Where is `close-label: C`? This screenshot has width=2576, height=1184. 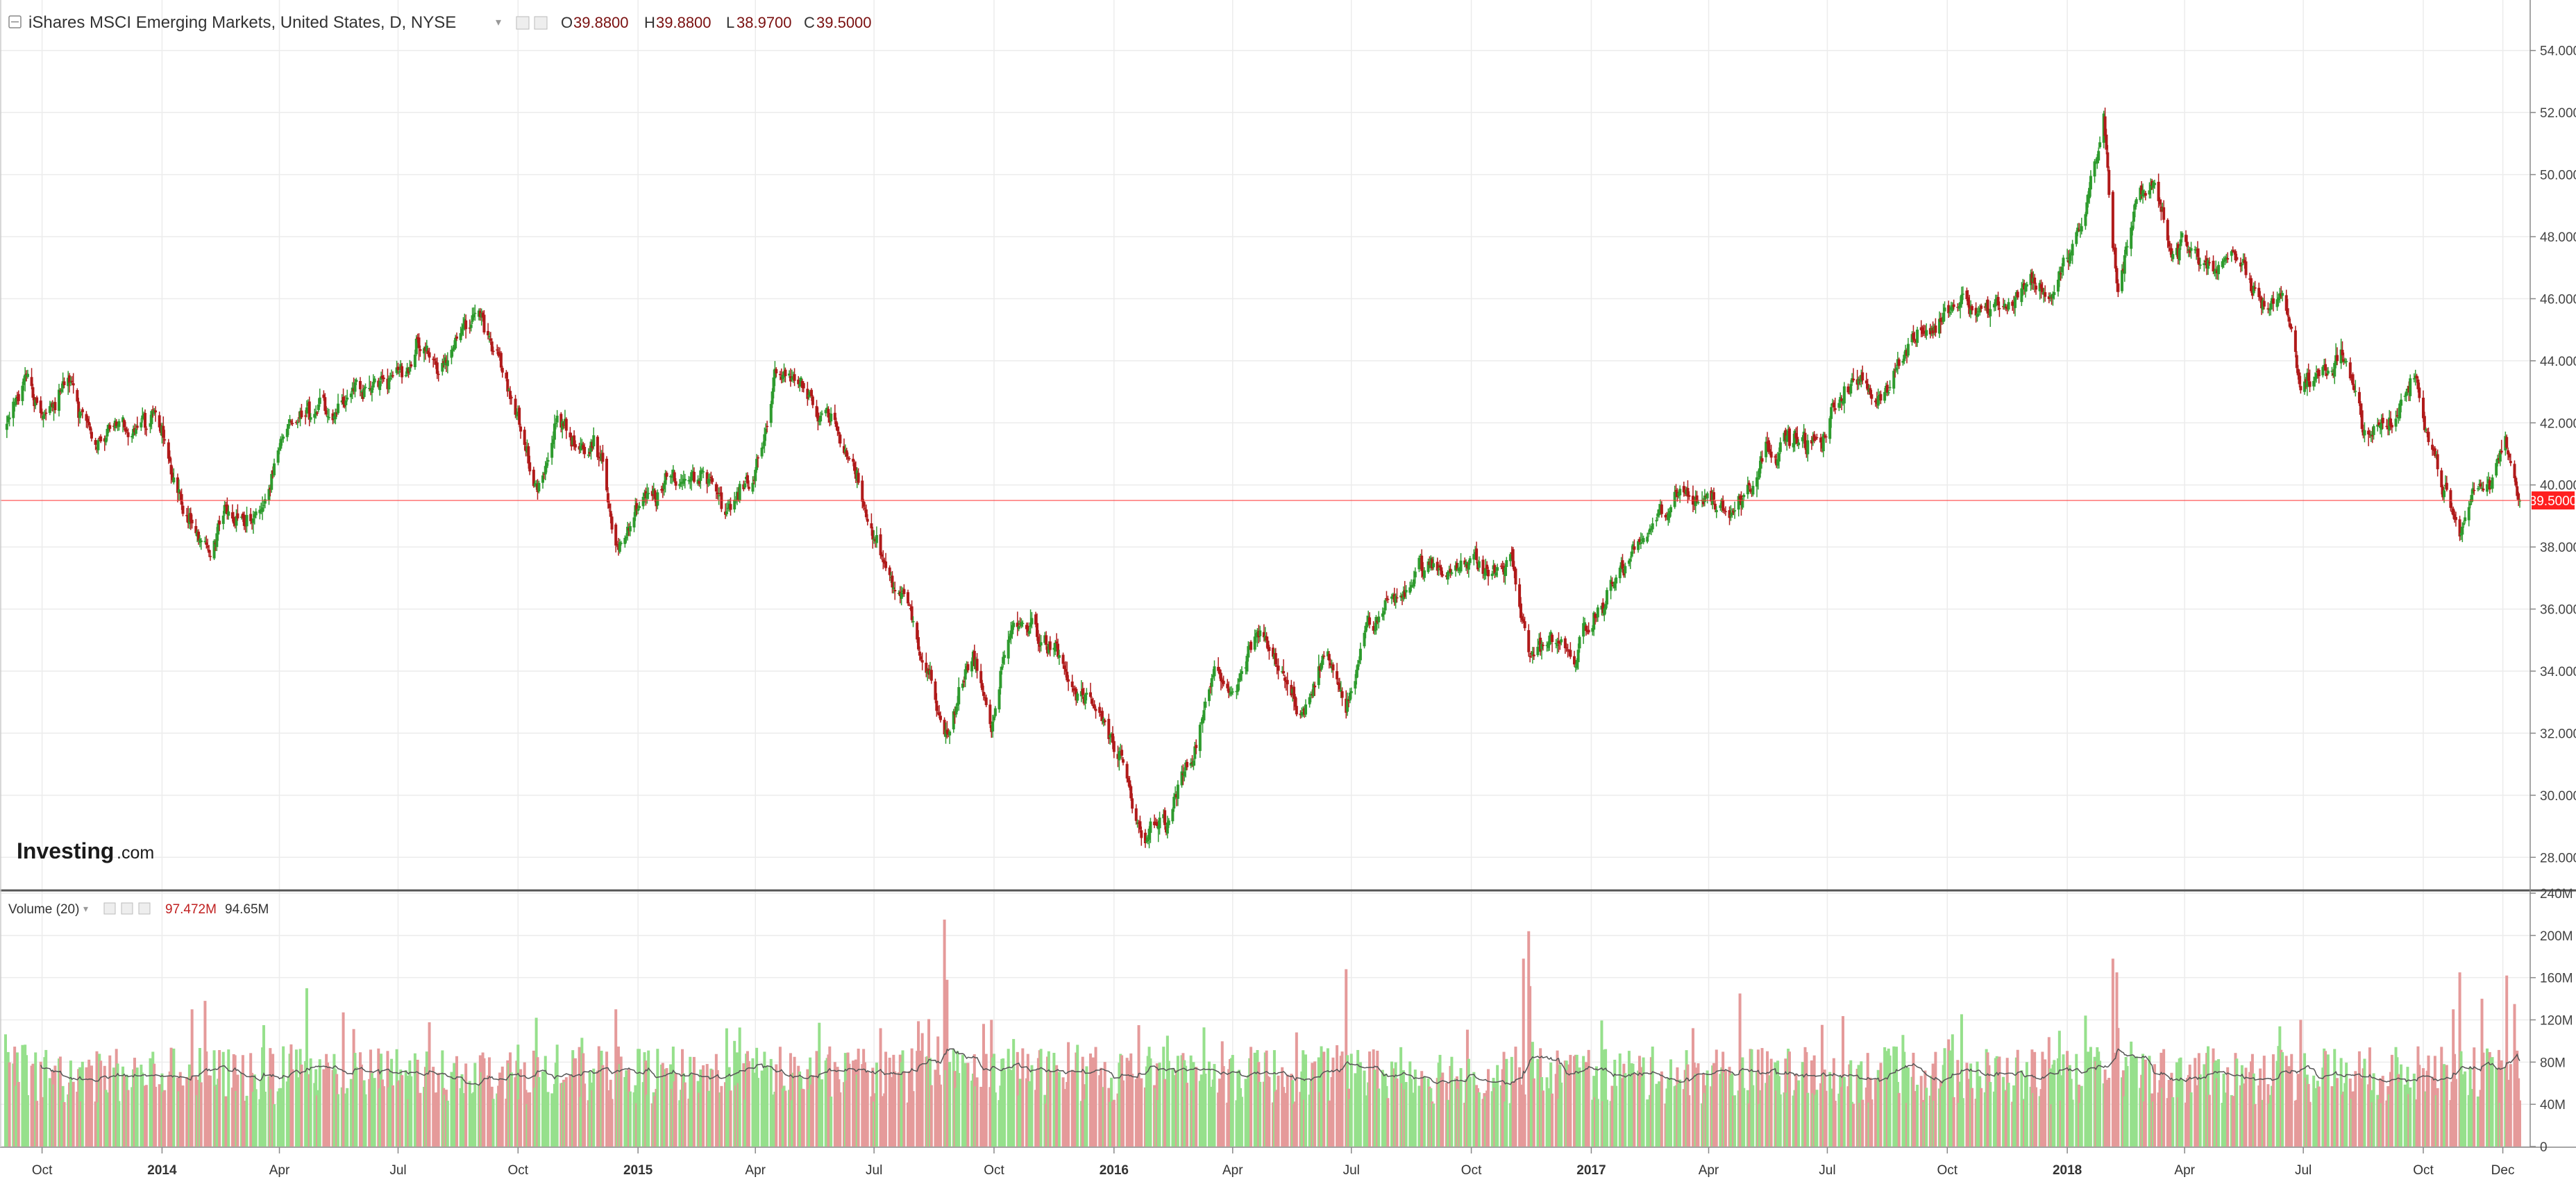 close-label: C is located at coordinates (809, 22).